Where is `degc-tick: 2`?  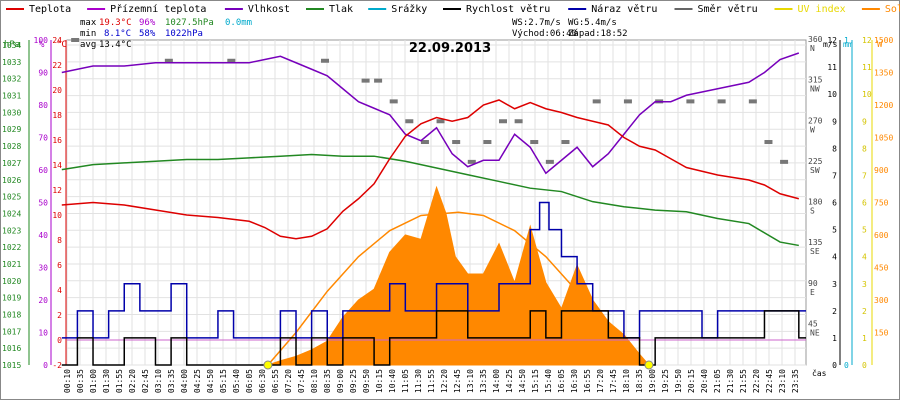 degc-tick: 2 is located at coordinates (59, 315).